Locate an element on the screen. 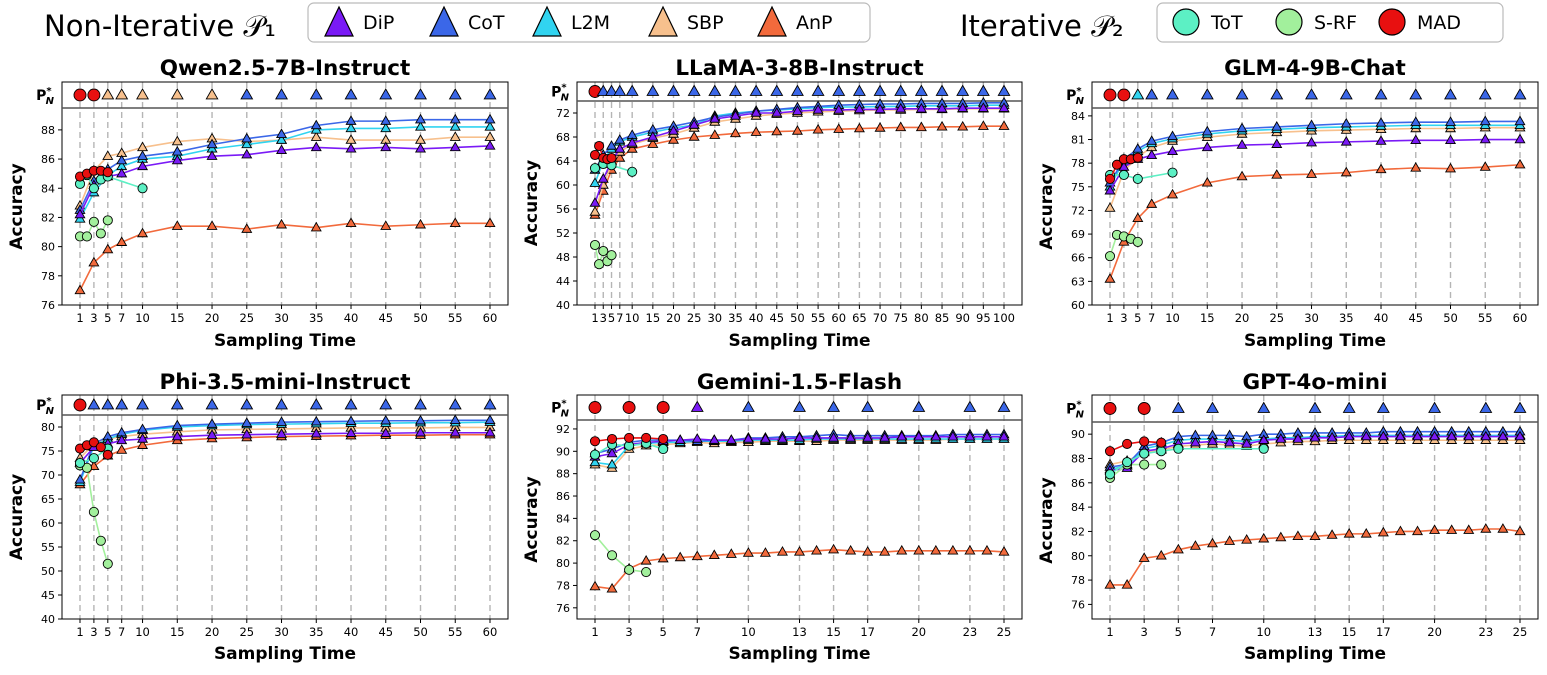  series-line-tot is located at coordinates (1141, 175).